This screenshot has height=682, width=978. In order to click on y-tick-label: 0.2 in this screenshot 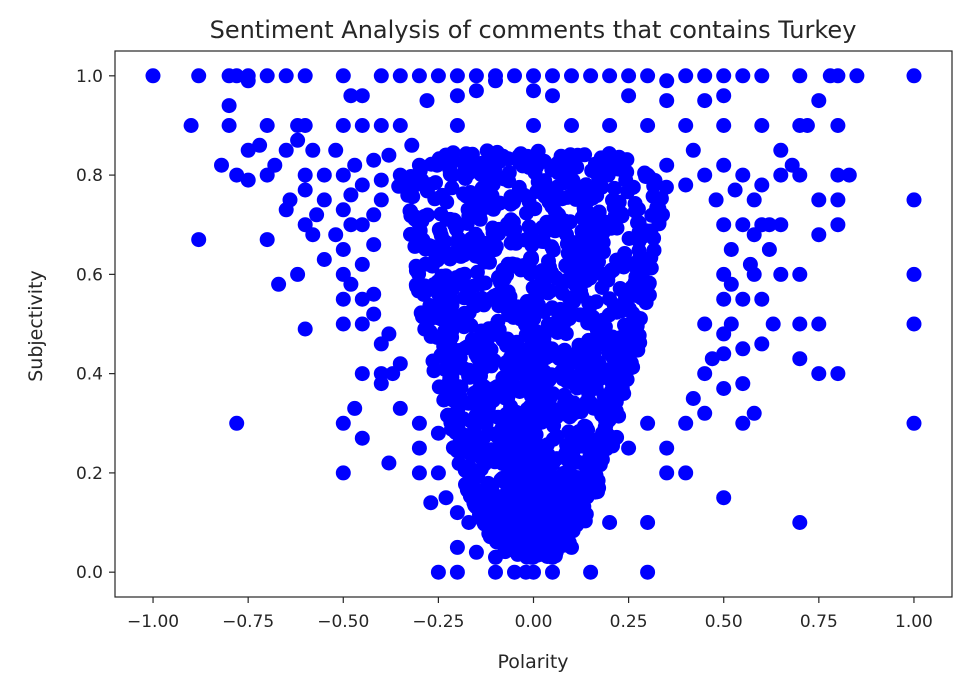, I will do `click(89, 474)`.